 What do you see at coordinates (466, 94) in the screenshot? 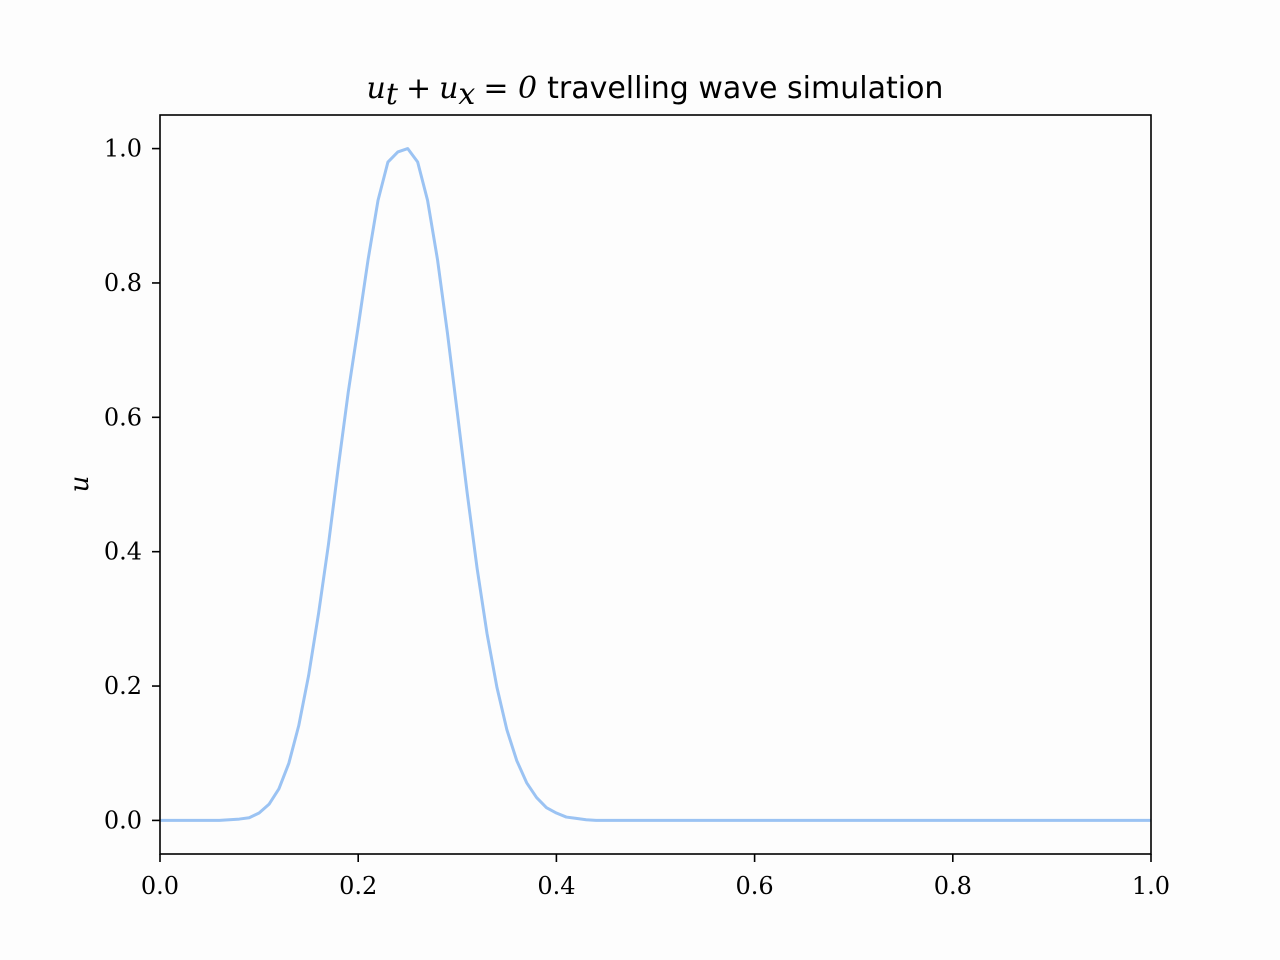
I see `title-math-sub-x: x` at bounding box center [466, 94].